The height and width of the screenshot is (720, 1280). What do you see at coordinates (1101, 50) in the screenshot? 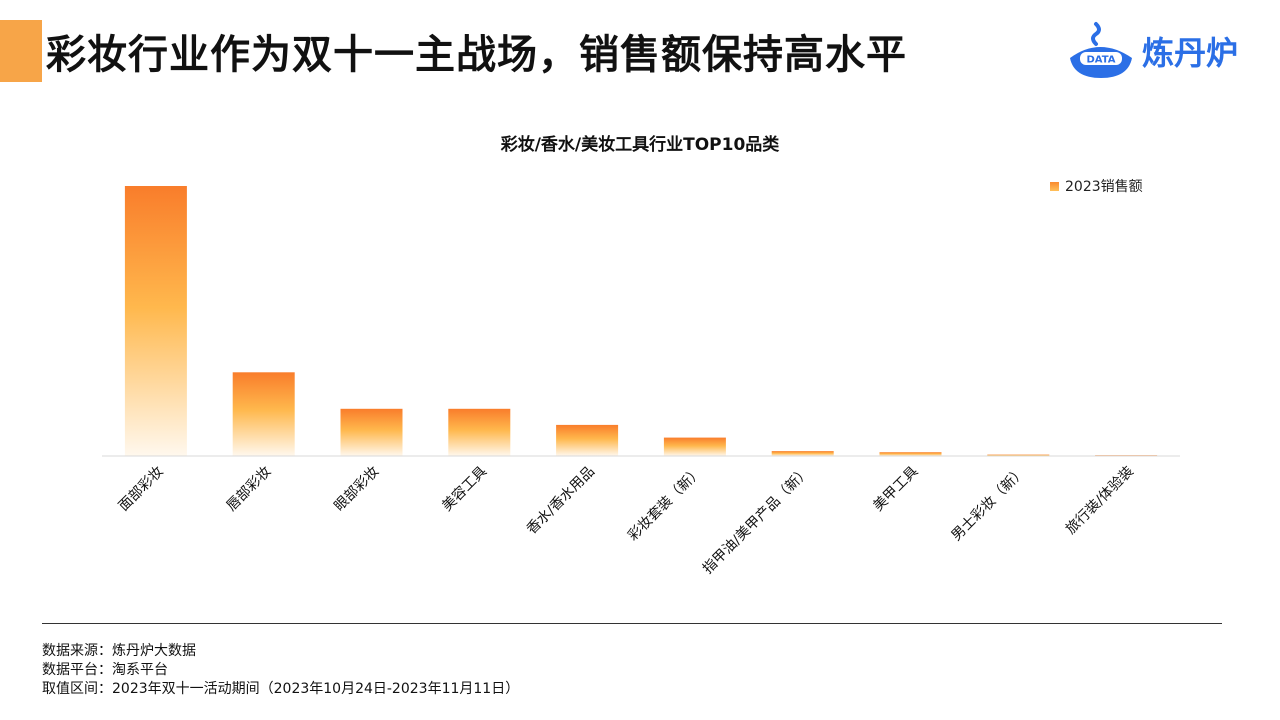
I see `logo-pot-icon: DATA` at bounding box center [1101, 50].